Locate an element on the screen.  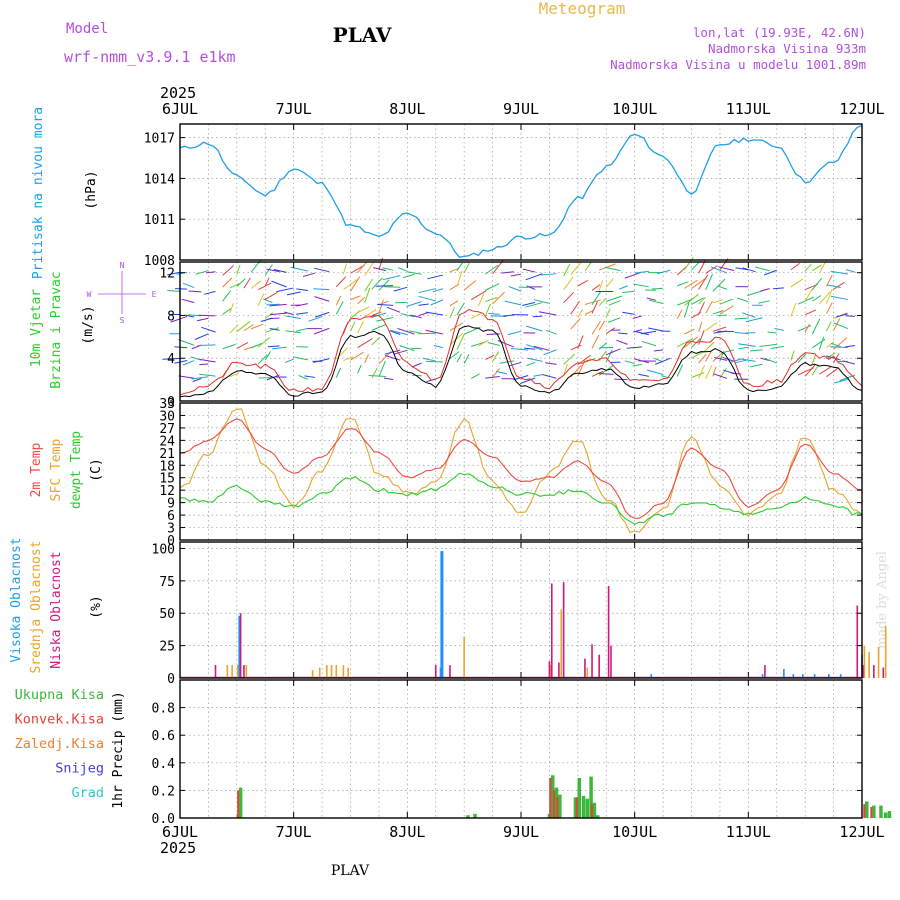
time-label-top: 10JUL is located at coordinates (634, 109).